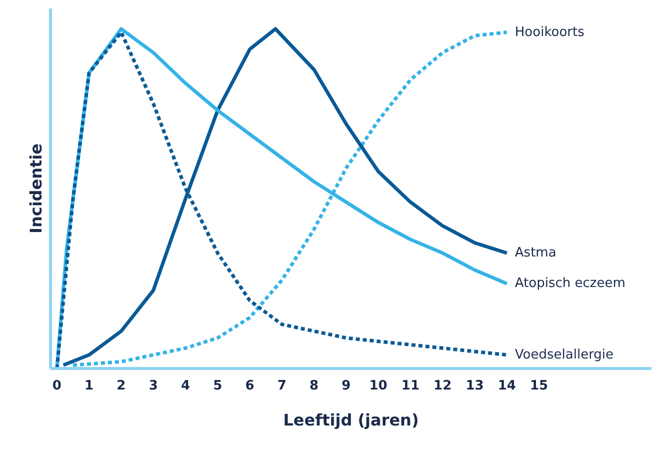 This screenshot has height=452, width=659. I want to click on x-tick-label: 3, so click(153, 386).